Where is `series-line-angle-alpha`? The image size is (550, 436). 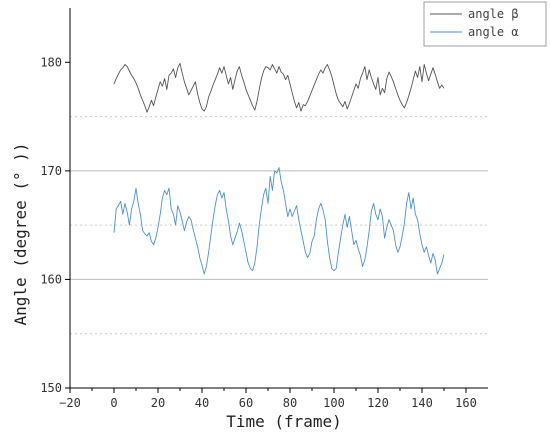 series-line-angle-alpha is located at coordinates (279, 221).